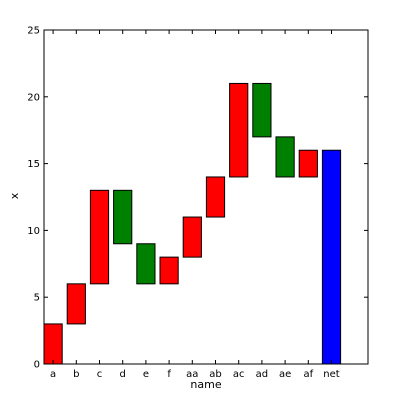  What do you see at coordinates (33, 231) in the screenshot?
I see `y-tick-label: 10` at bounding box center [33, 231].